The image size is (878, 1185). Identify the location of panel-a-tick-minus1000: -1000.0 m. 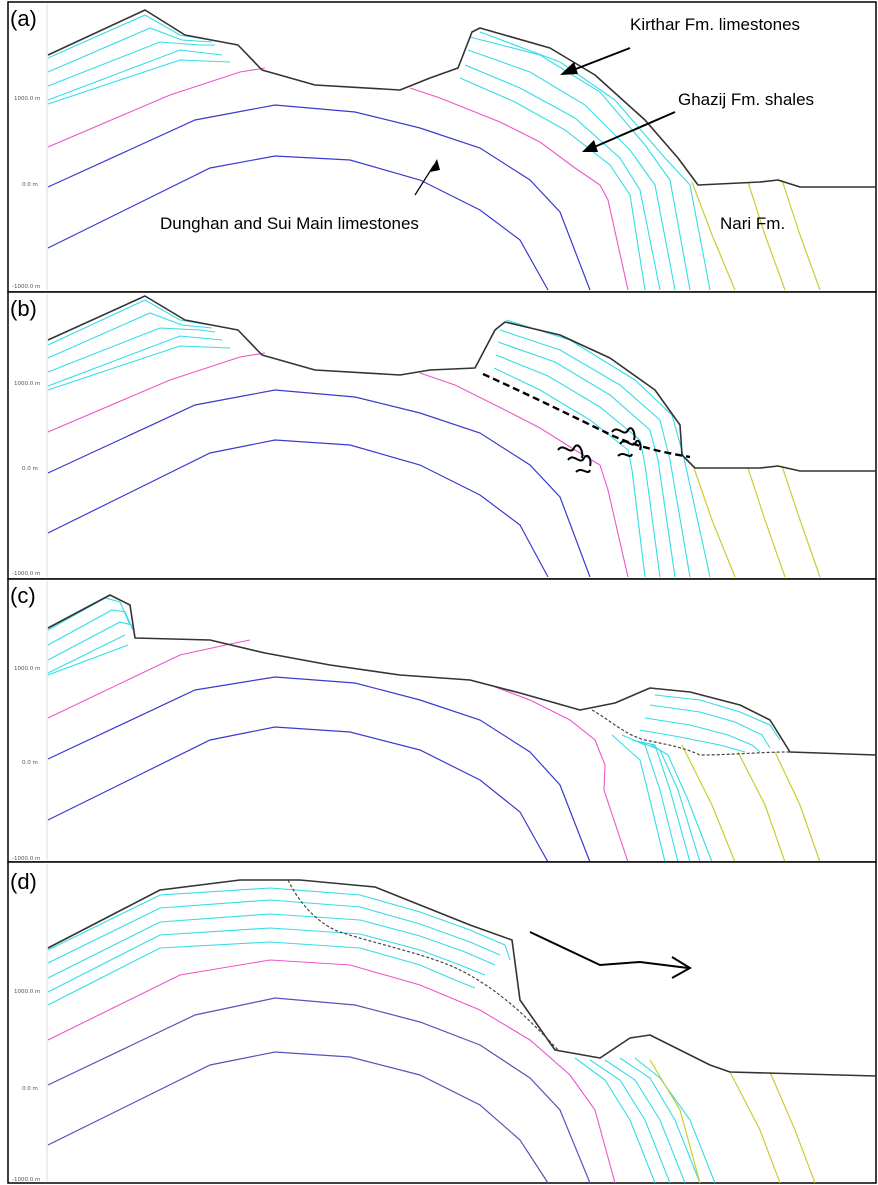
(26, 287).